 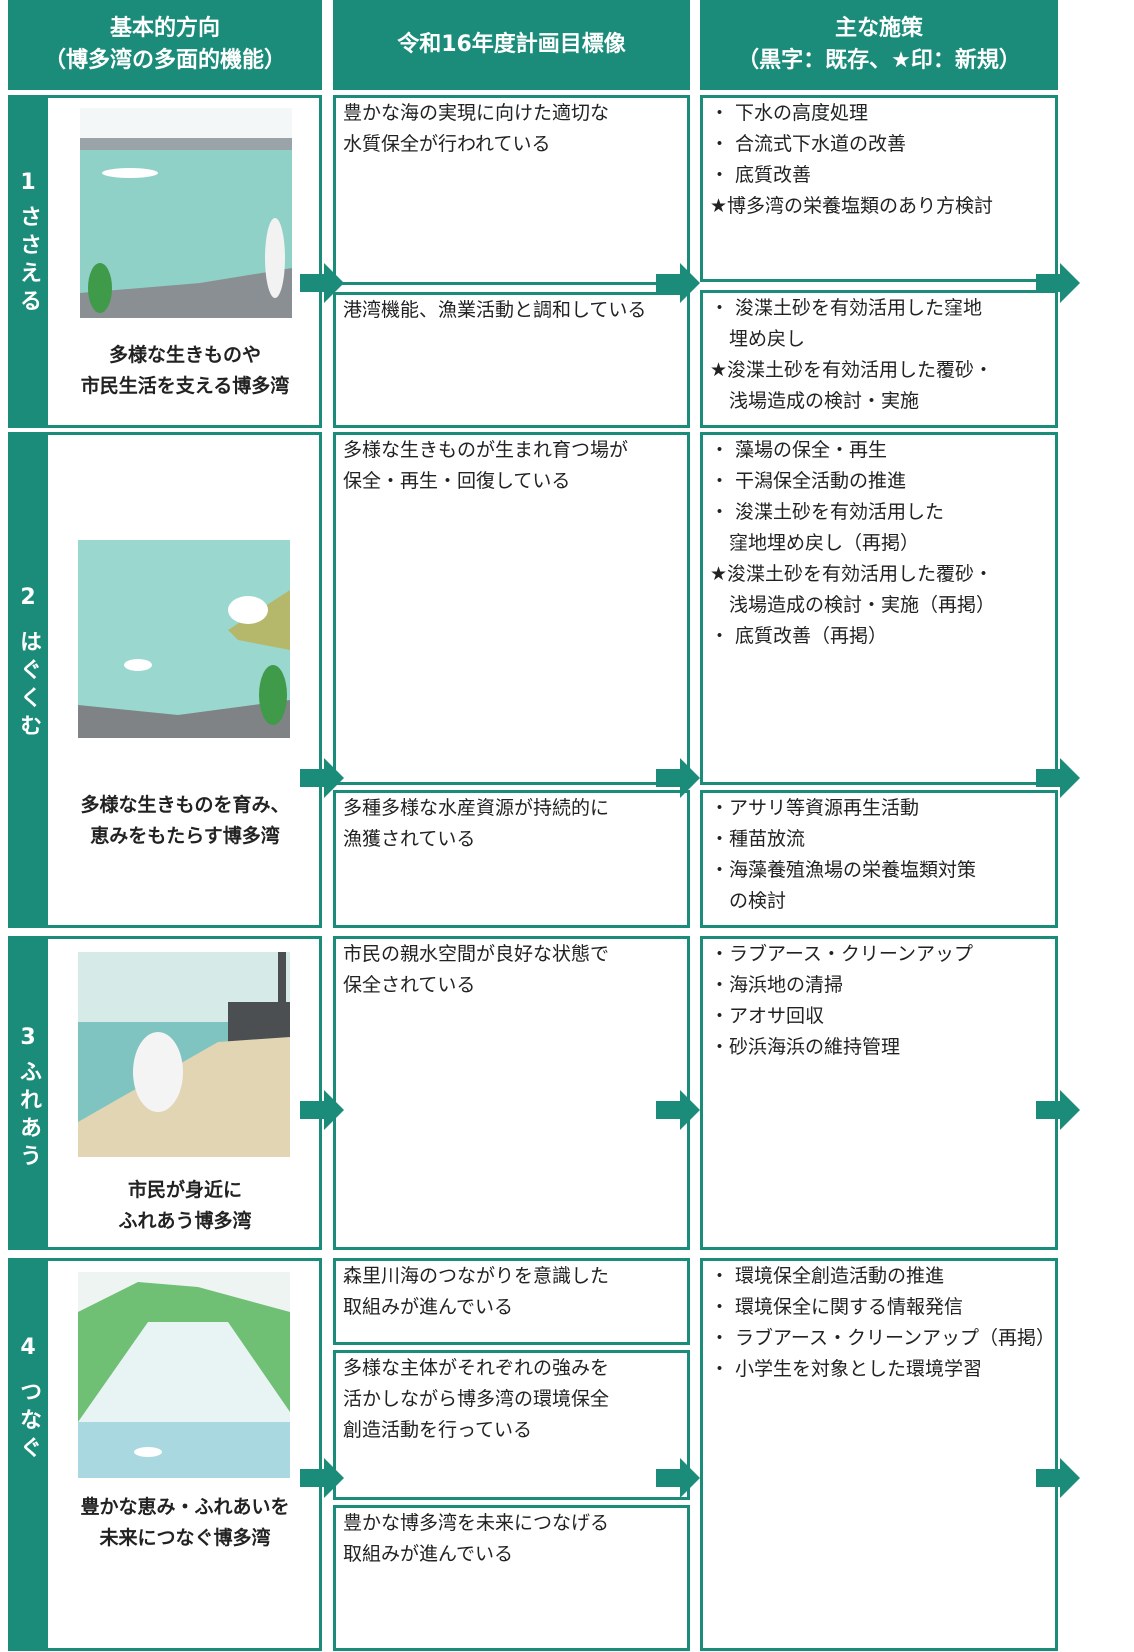 I want to click on caption: 豊かな恵み・ふれあいを 未来につなぐ博多湾, so click(x=185, y=1523).